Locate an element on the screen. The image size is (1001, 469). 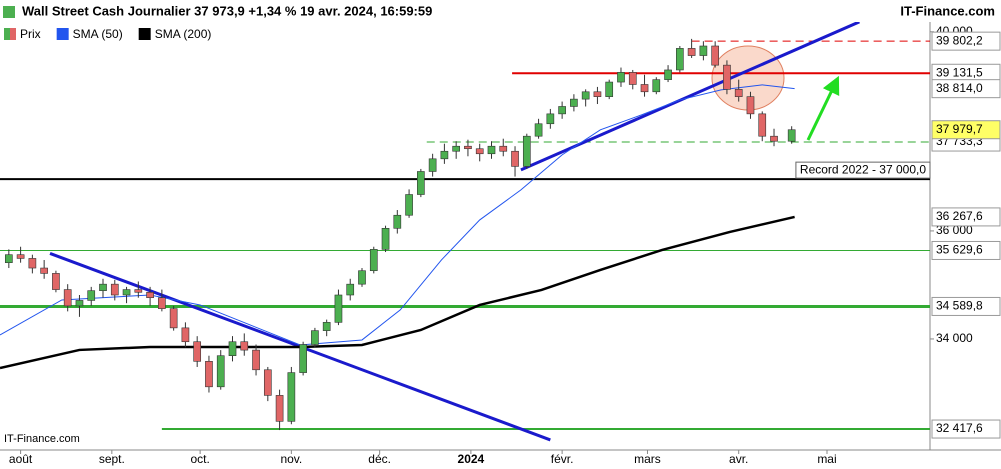
price-tag-label: 36 267,6 is located at coordinates (959, 216).